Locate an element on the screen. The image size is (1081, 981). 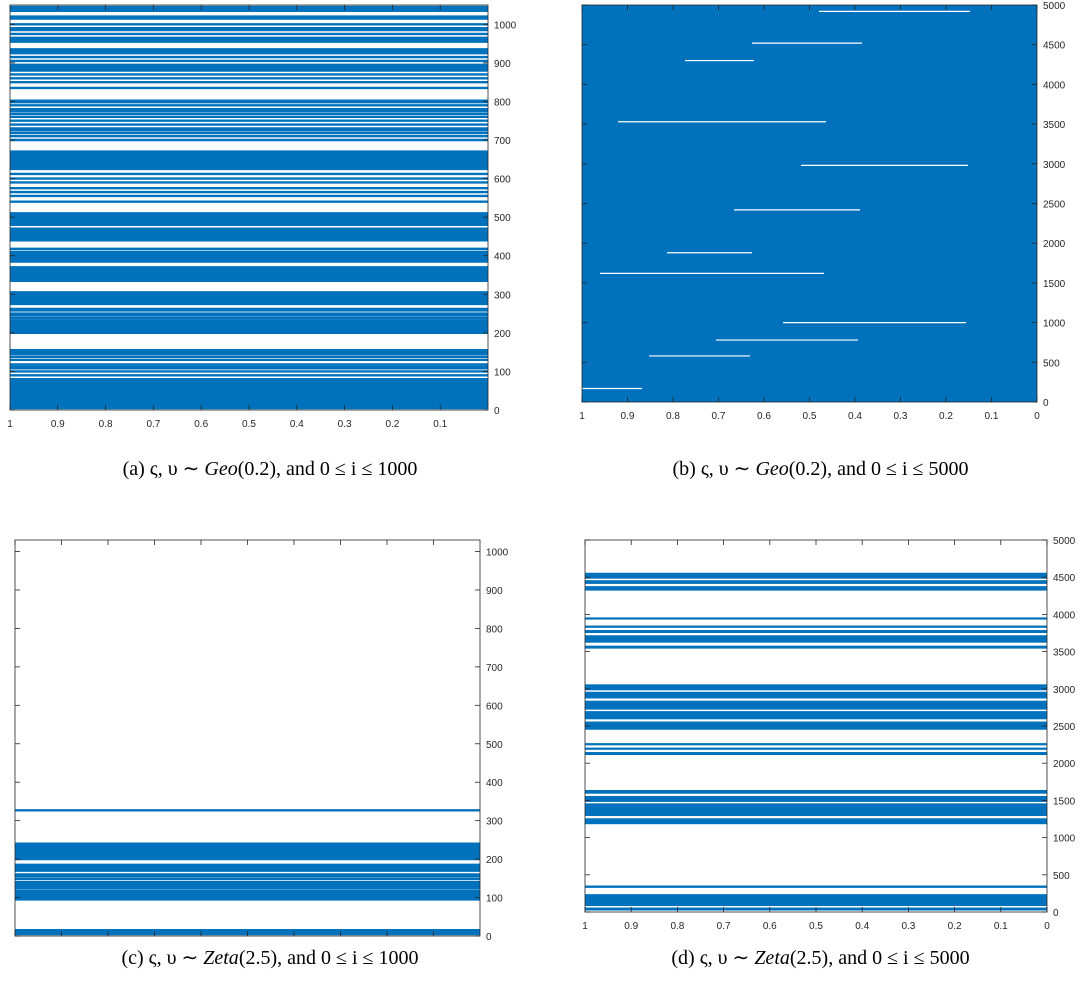
y-tick-label: 5000 is located at coordinates (1054, 6).